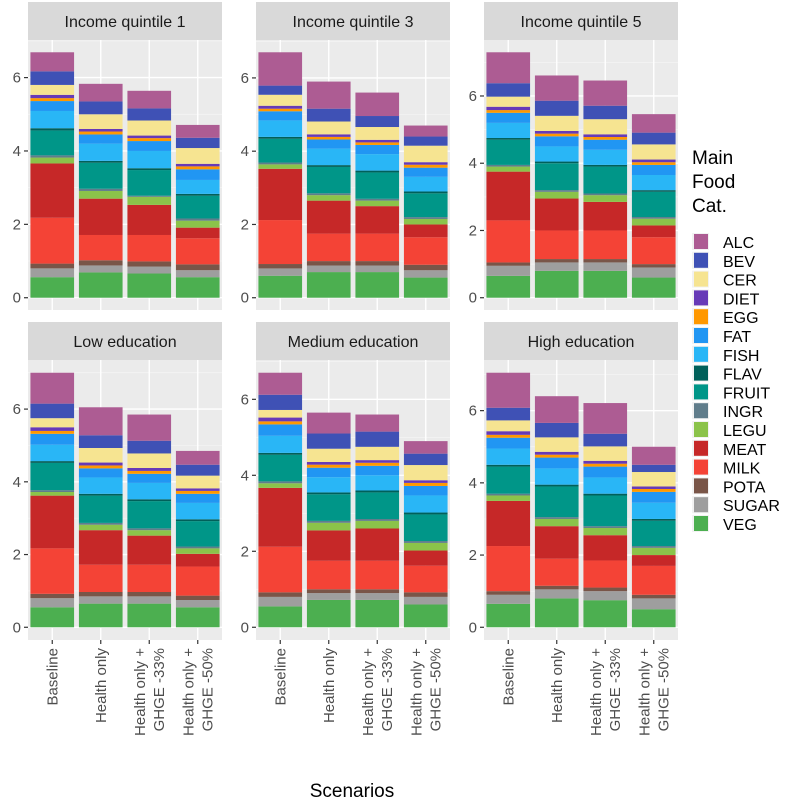 The width and height of the screenshot is (789, 802). I want to click on y-tick-label: 2, so click(245, 551).